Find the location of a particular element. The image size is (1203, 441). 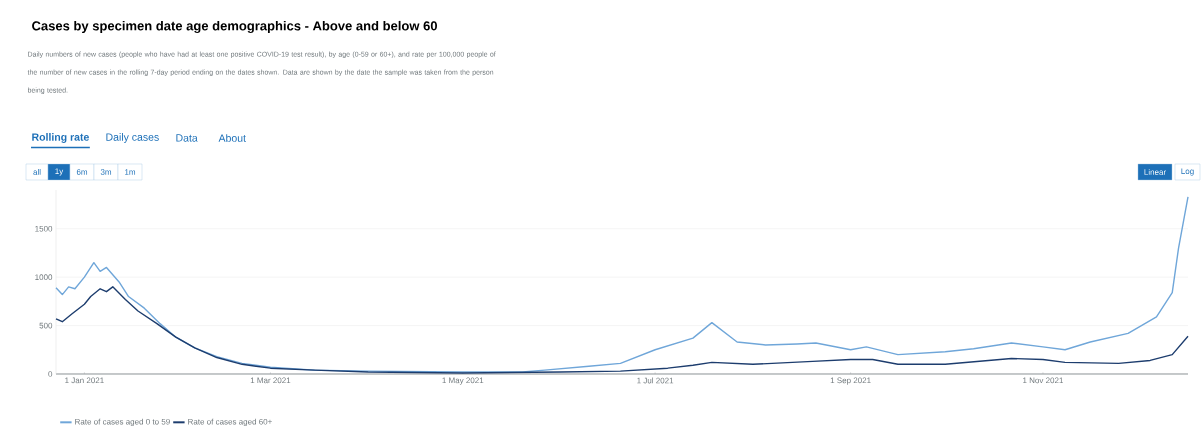

text: 1m is located at coordinates (130, 172).